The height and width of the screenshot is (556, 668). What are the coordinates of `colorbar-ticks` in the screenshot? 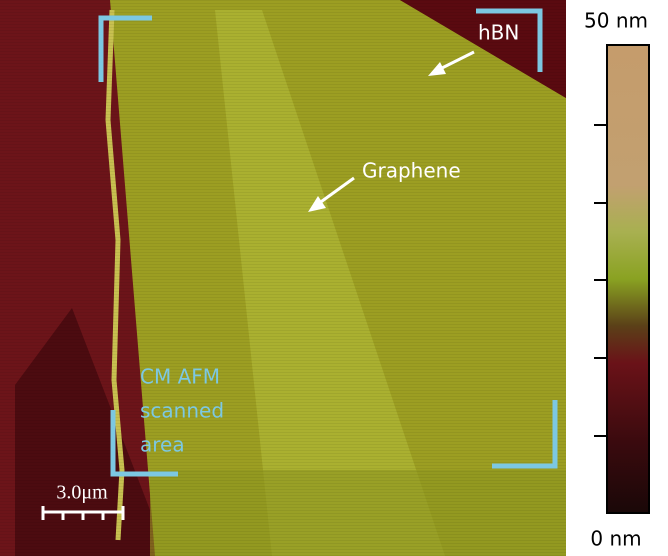 It's located at (600, 280).